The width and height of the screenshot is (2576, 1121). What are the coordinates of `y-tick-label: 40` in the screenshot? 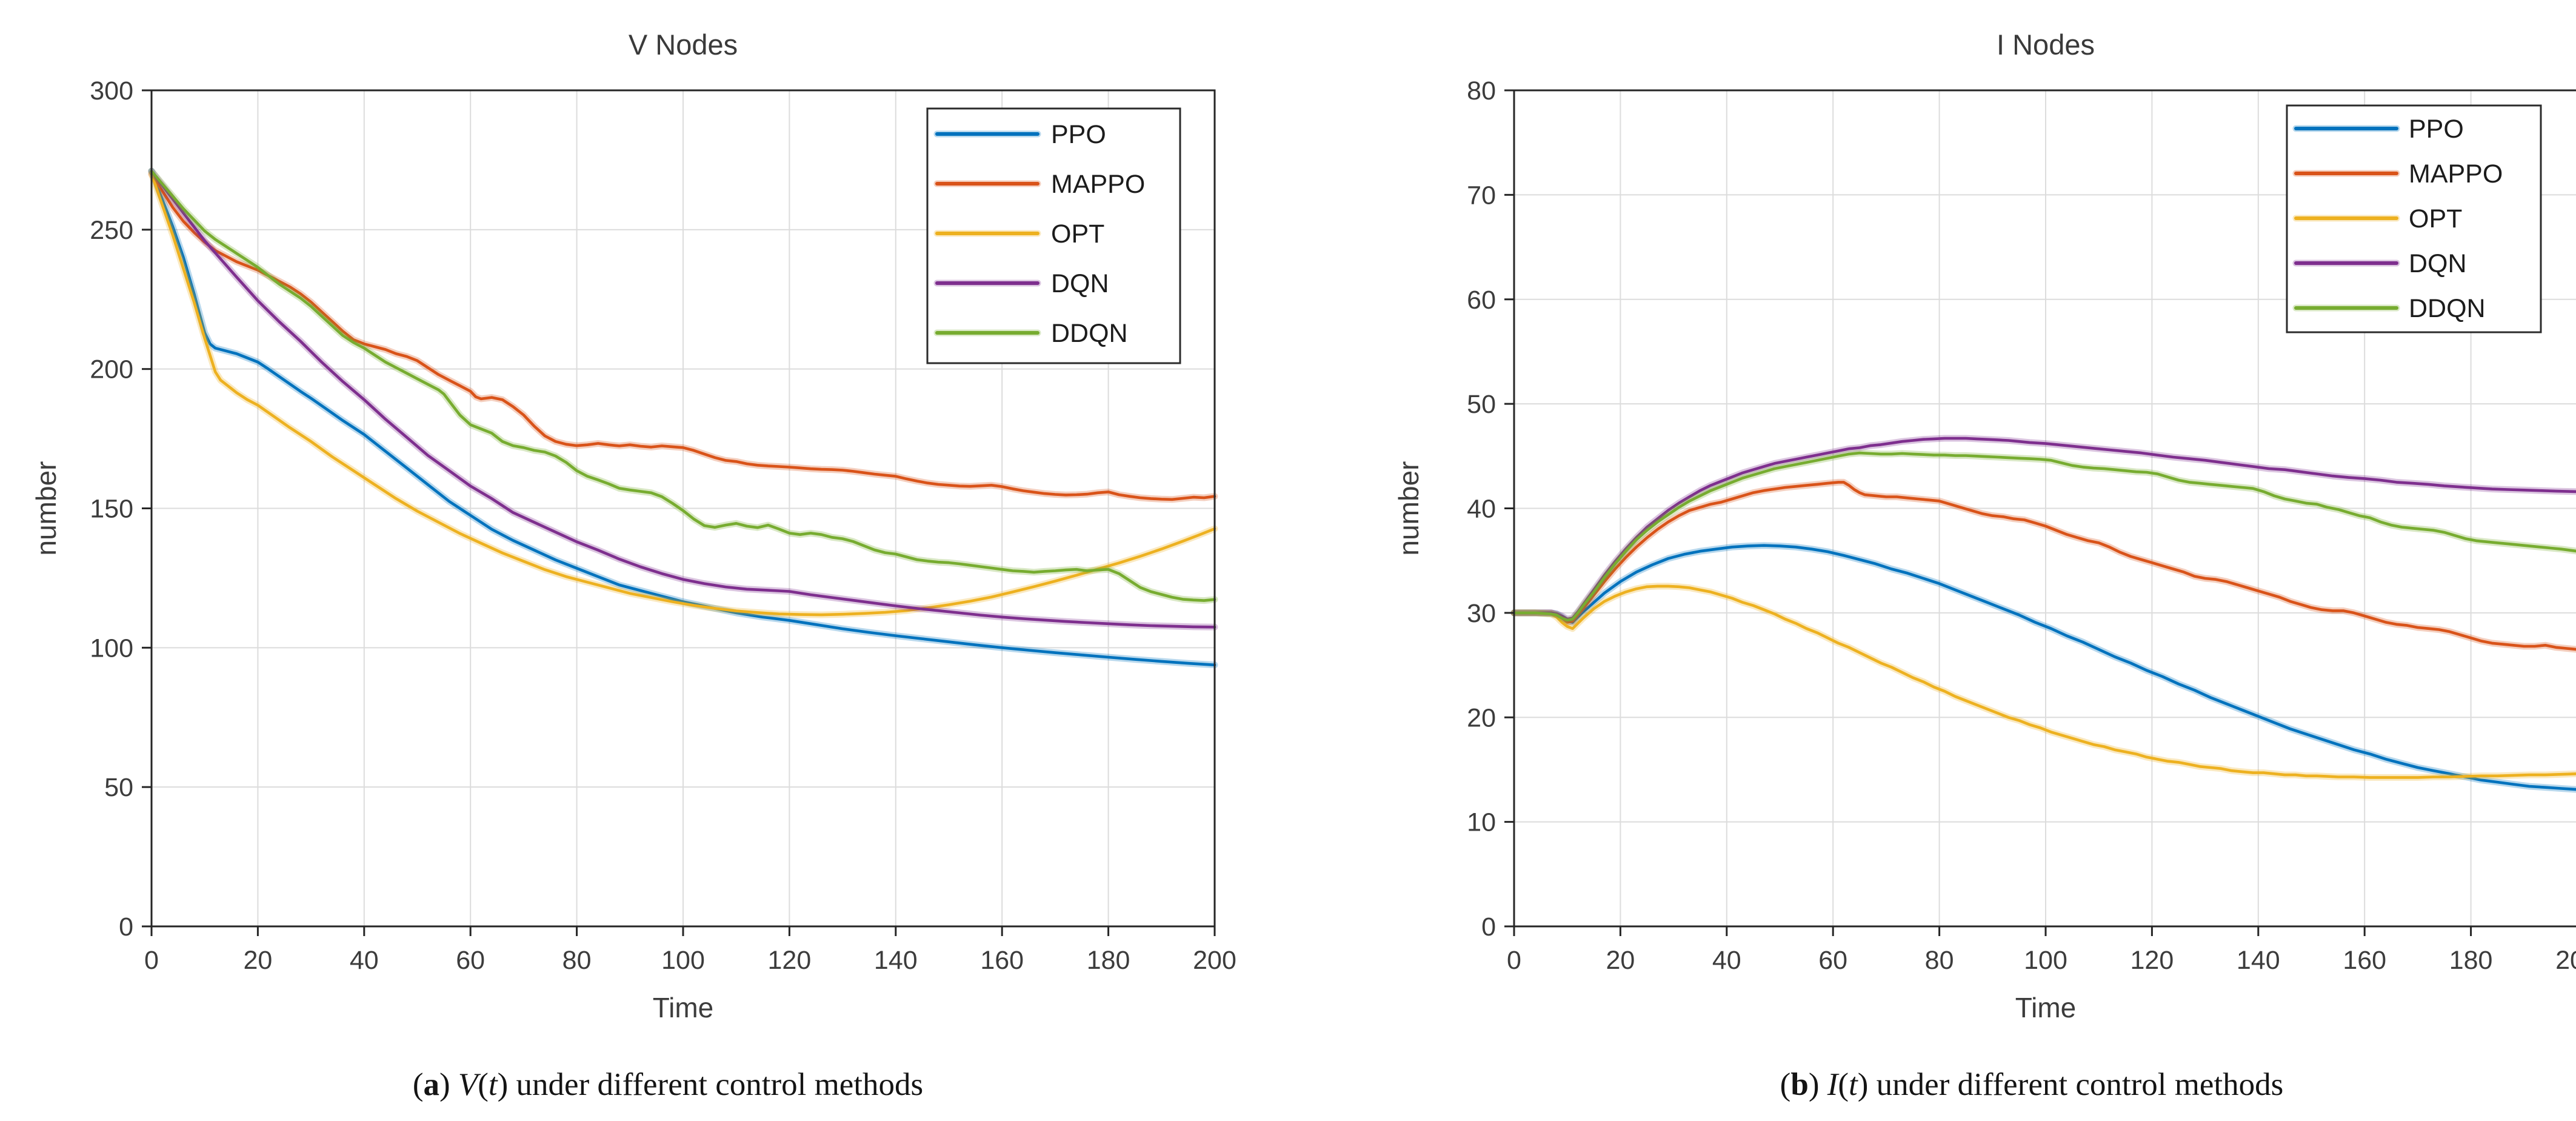 It's located at (1481, 509).